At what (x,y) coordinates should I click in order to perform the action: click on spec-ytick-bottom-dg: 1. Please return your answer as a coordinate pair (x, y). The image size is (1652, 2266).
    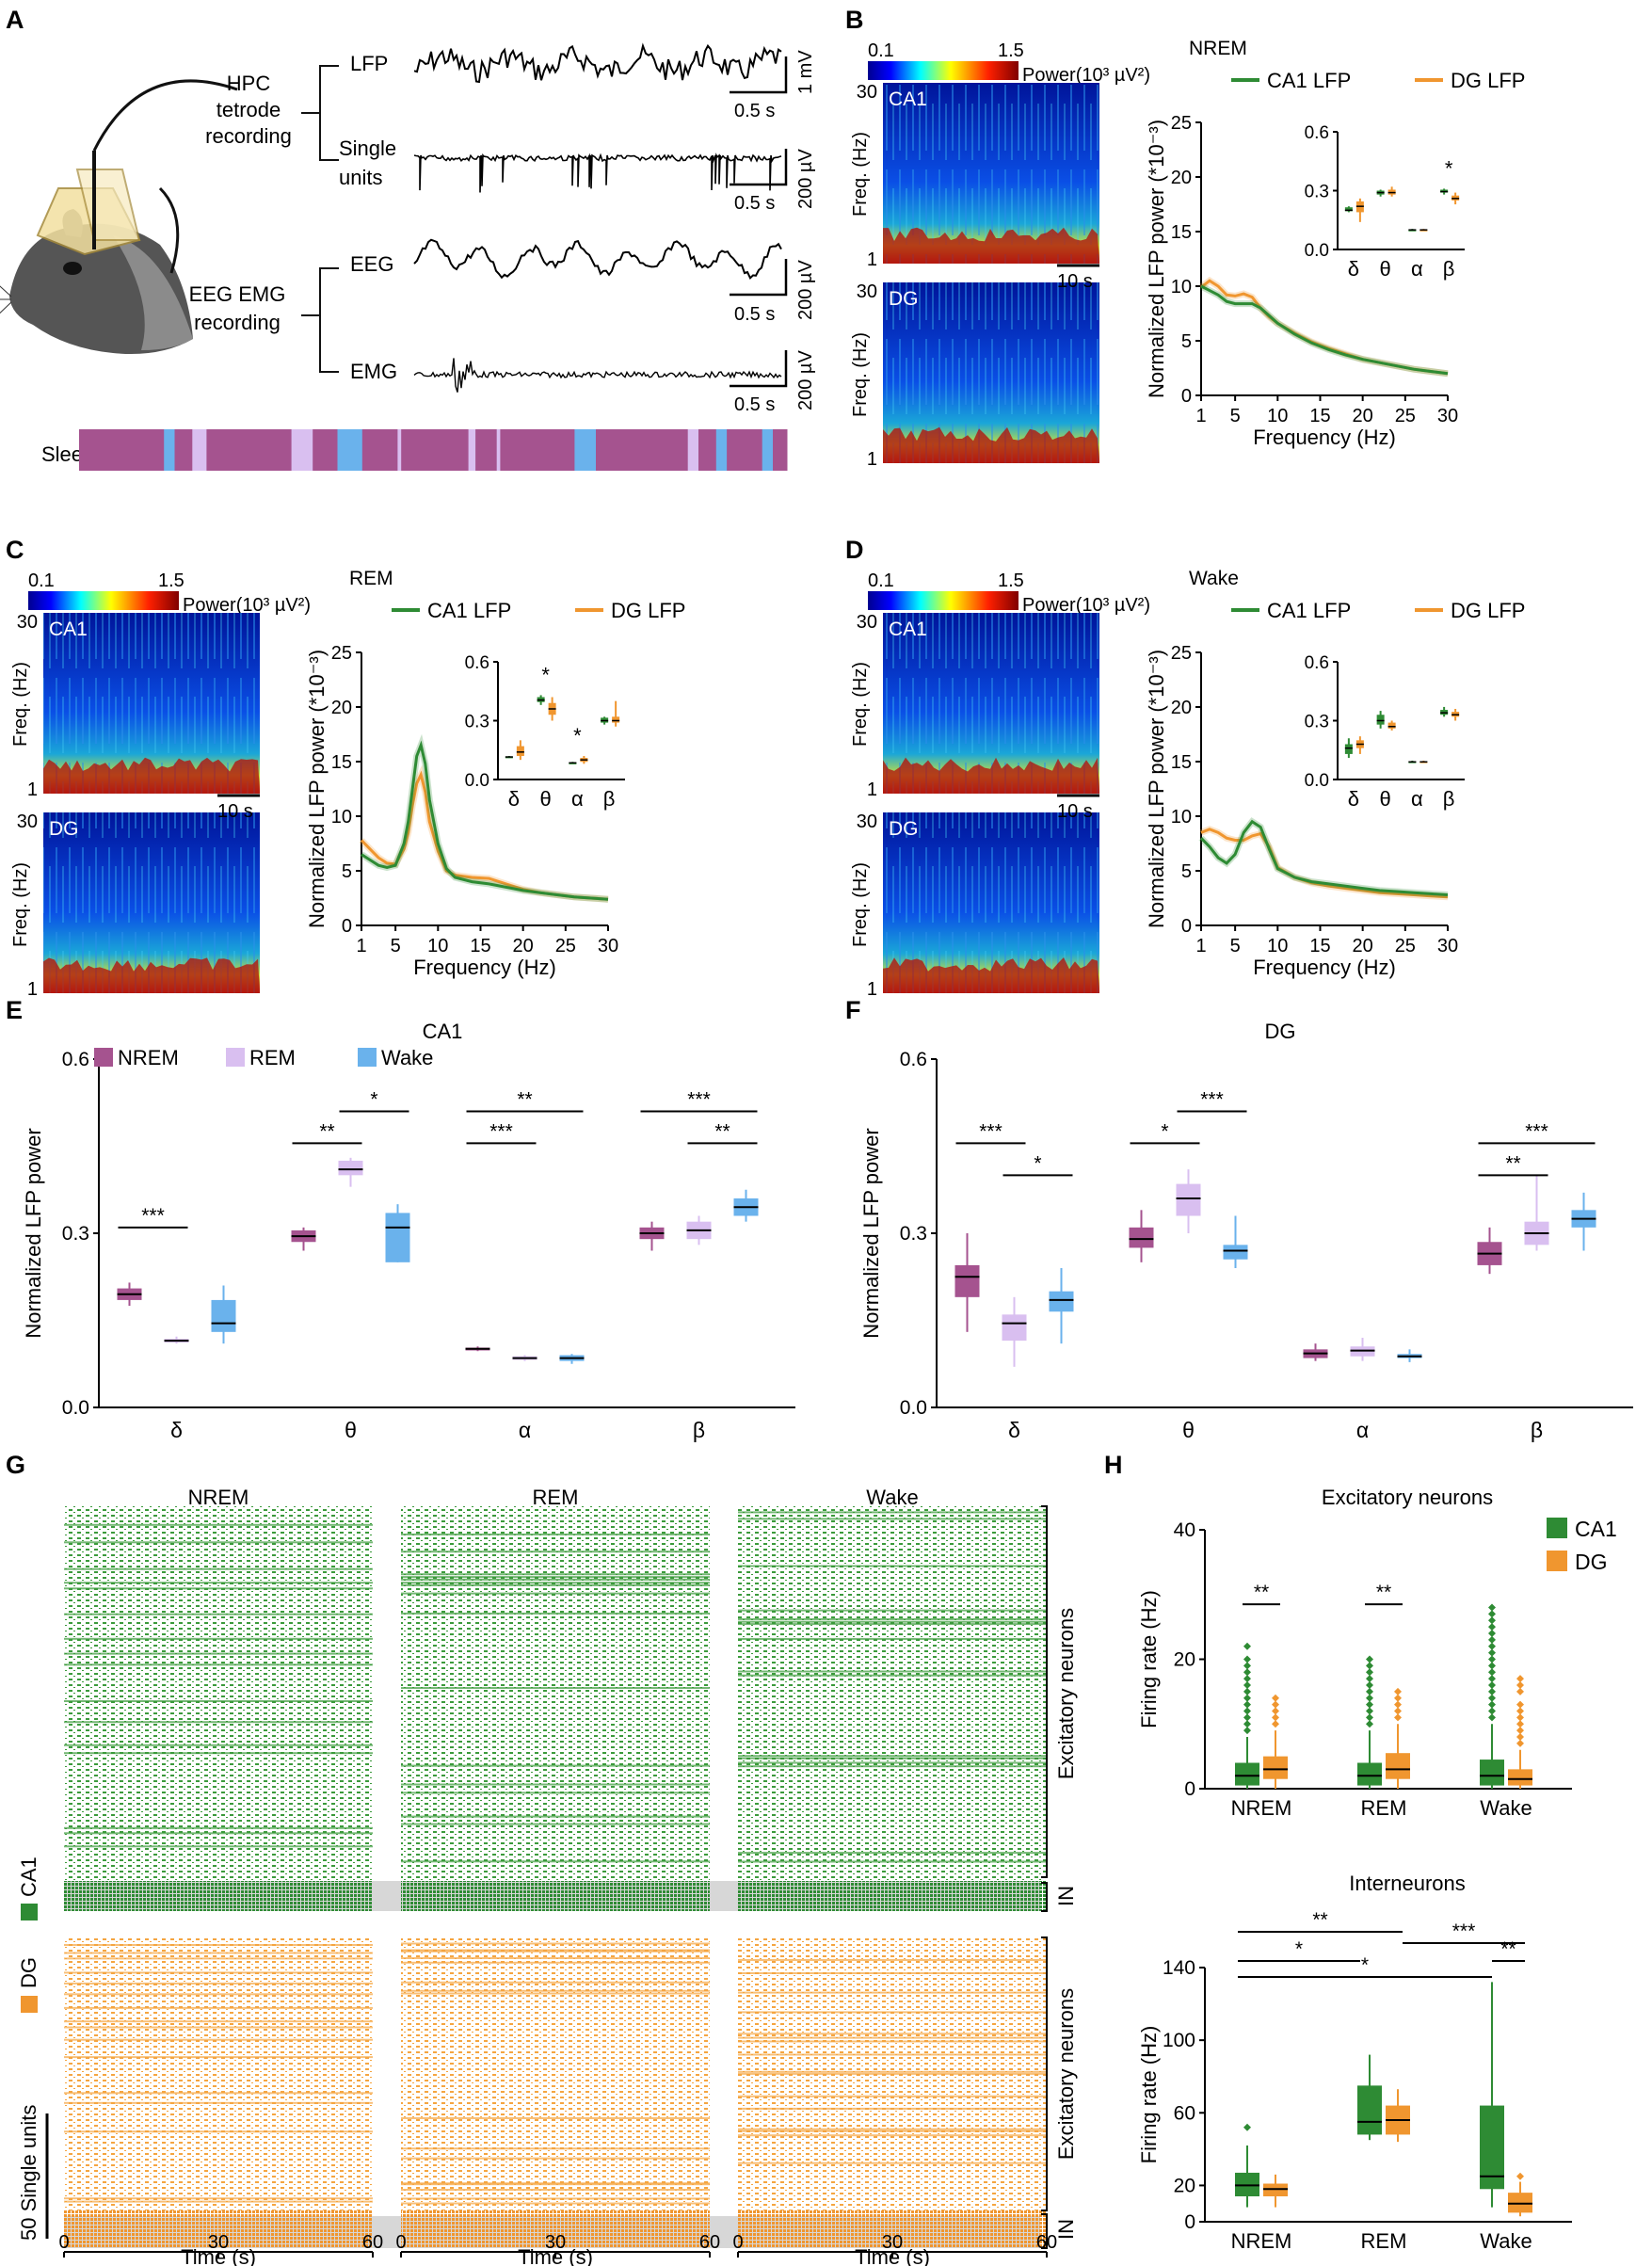
    Looking at the image, I should click on (872, 989).